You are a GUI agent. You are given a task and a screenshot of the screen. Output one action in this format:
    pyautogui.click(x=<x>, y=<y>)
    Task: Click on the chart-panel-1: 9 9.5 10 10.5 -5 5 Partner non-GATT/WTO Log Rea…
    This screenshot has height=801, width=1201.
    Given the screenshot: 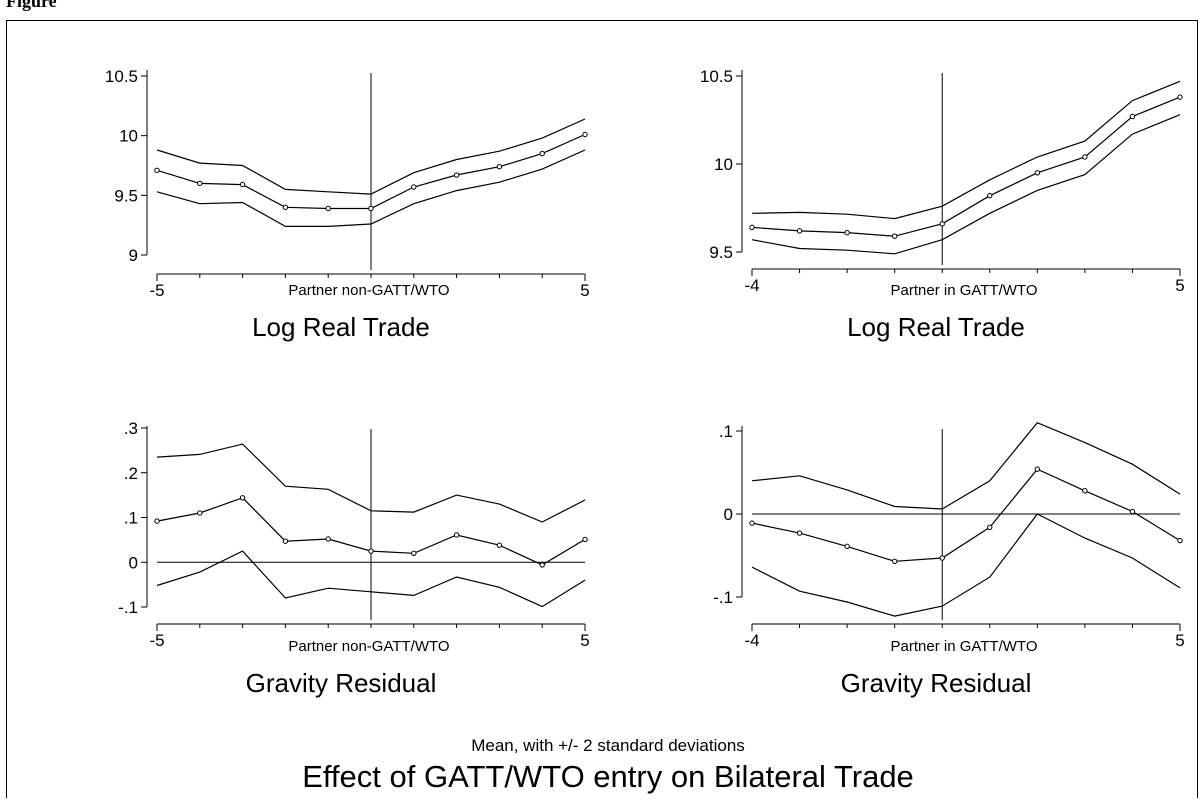 What is the action you would take?
    pyautogui.click(x=347, y=204)
    